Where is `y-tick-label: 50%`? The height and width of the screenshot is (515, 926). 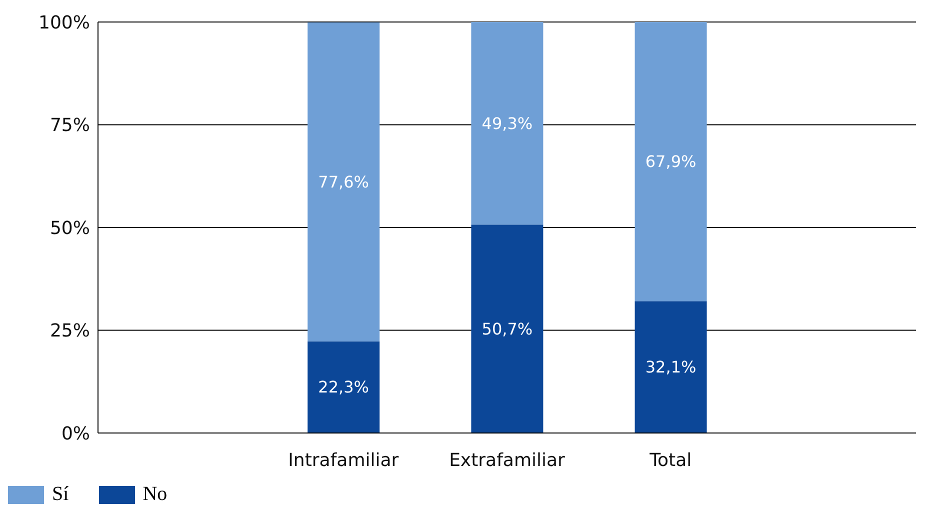
y-tick-label: 50% is located at coordinates (70, 228).